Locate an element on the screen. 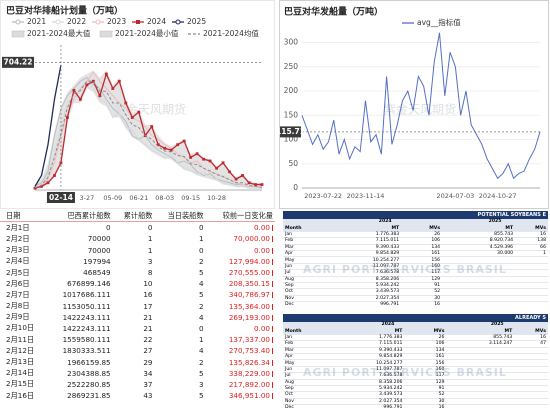  report-cell: 106 is located at coordinates (422, 241).